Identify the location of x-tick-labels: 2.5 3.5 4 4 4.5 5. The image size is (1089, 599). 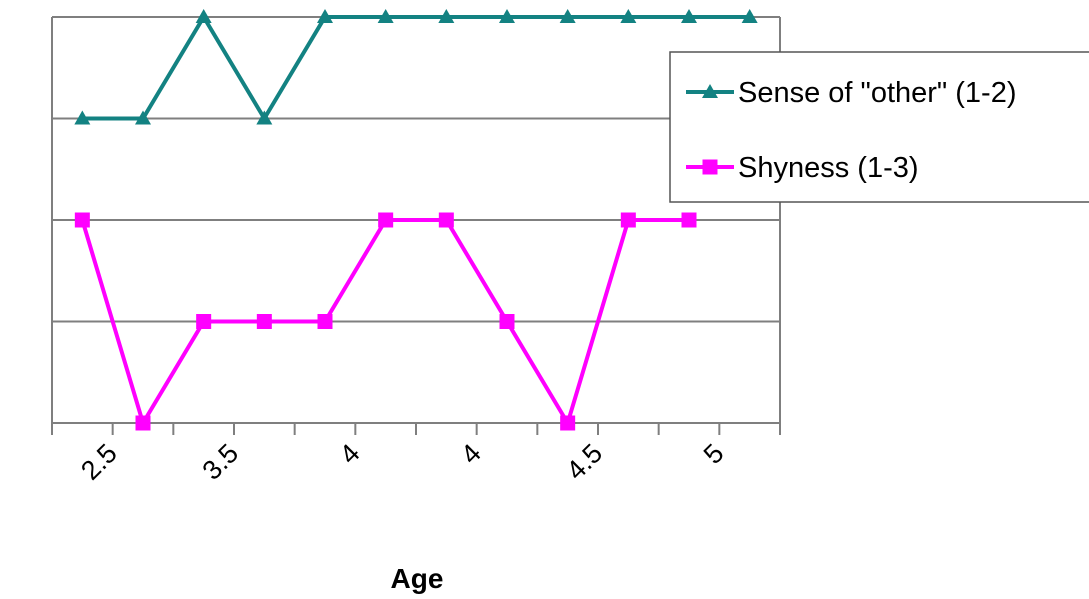
(402, 462).